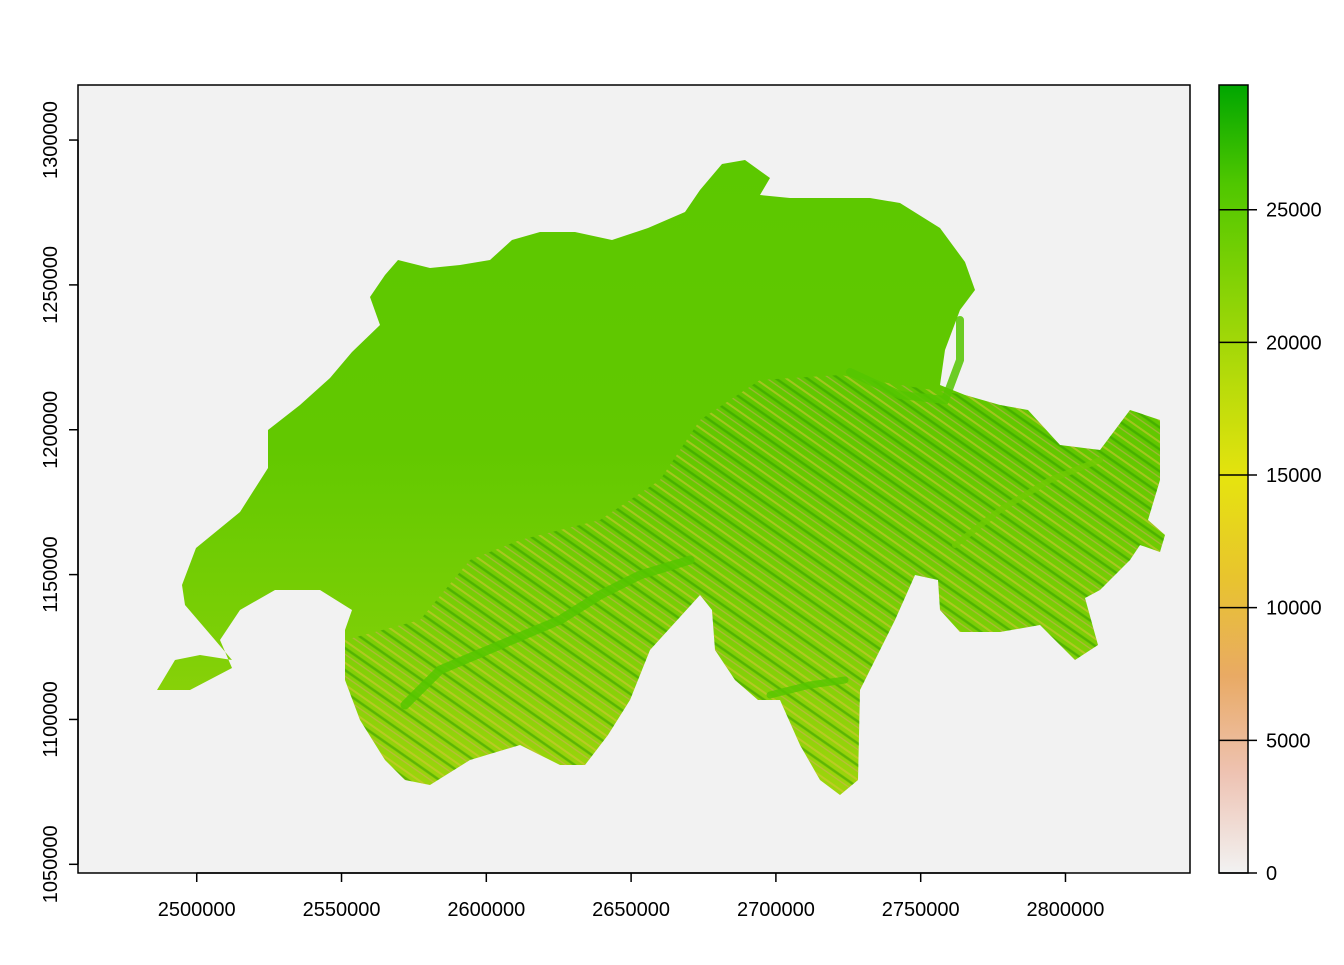 Image resolution: width=1344 pixels, height=965 pixels. Describe the element at coordinates (342, 910) in the screenshot. I see `x-tick-label: 2550000` at that location.